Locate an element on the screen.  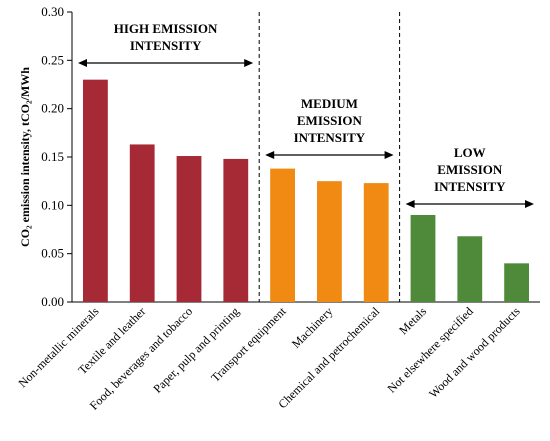
group-label: HIGH EMISSION is located at coordinates (166, 28).